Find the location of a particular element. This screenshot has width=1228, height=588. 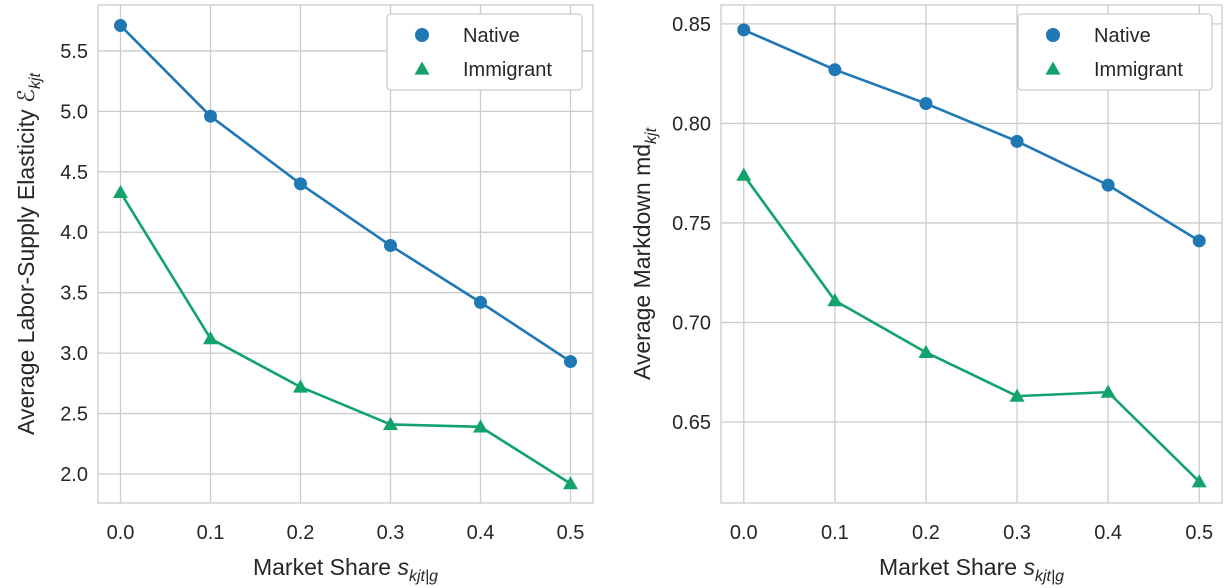

y-tick-label: 0.85 is located at coordinates (691, 25).